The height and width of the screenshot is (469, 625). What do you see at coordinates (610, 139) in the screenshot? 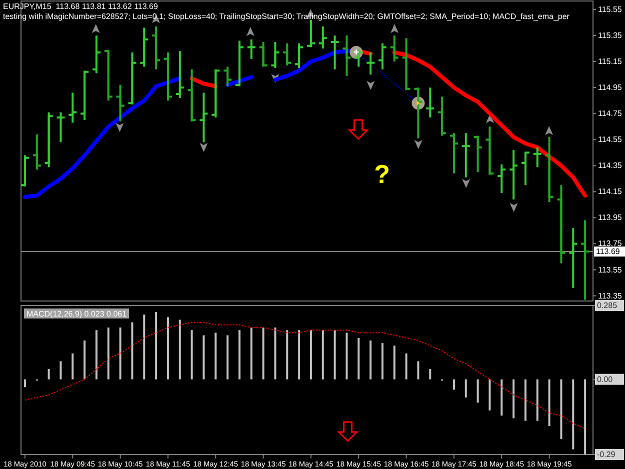
I see `y-tick-label: 114.55` at bounding box center [610, 139].